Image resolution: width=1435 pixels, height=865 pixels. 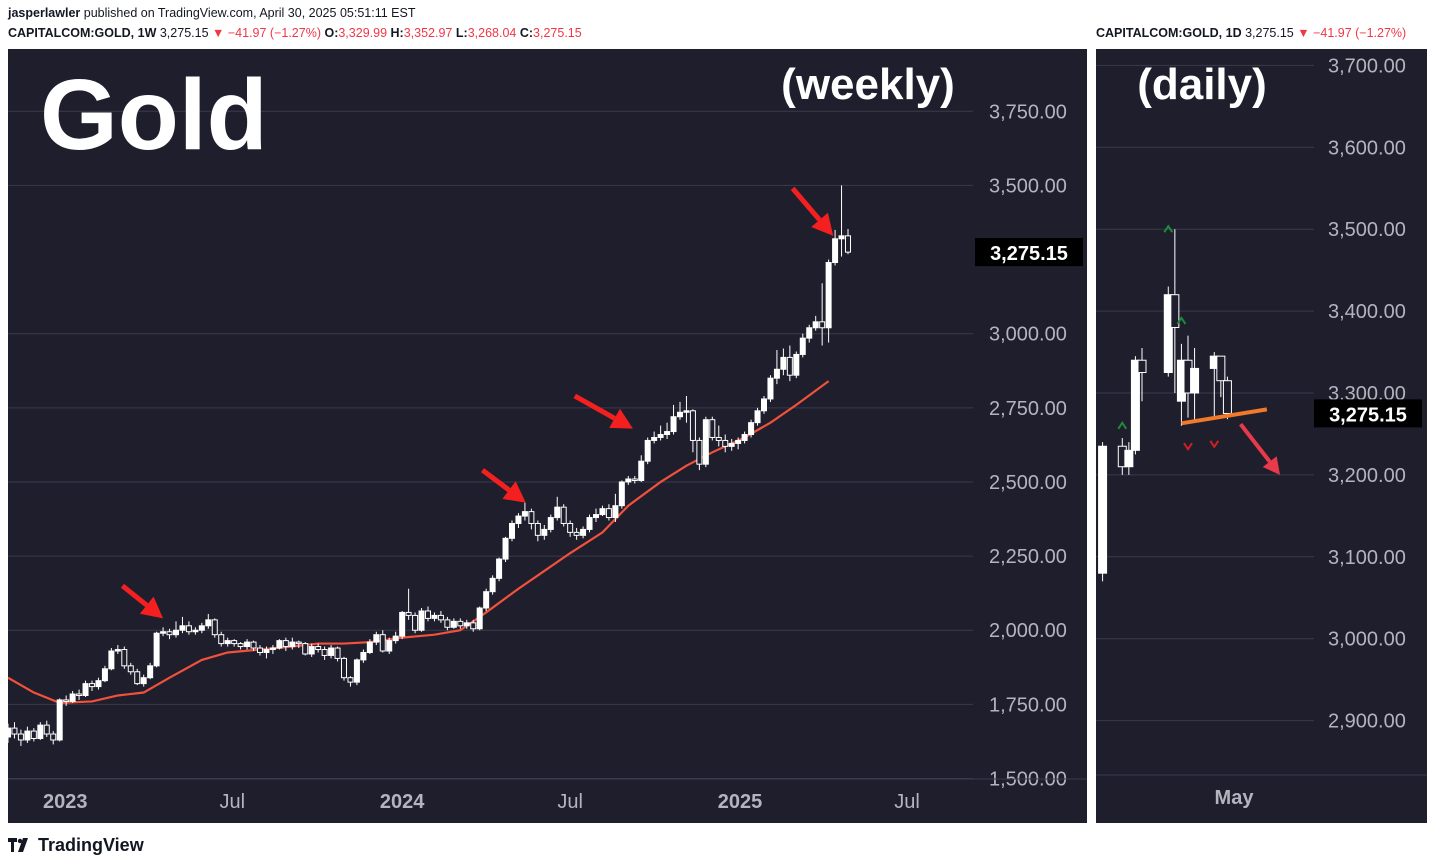 What do you see at coordinates (91, 844) in the screenshot?
I see `brand-name: TradingView` at bounding box center [91, 844].